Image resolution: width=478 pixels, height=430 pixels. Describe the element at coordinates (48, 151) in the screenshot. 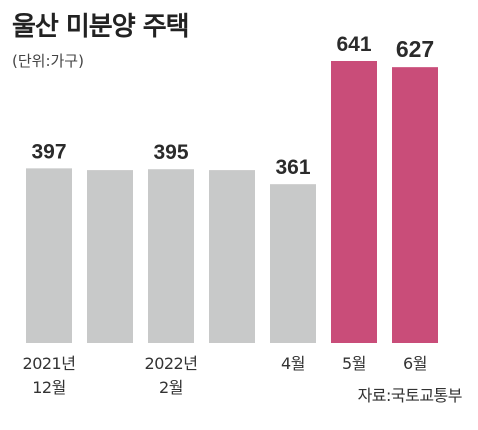

I see `bar-value-label-0: 397` at that location.